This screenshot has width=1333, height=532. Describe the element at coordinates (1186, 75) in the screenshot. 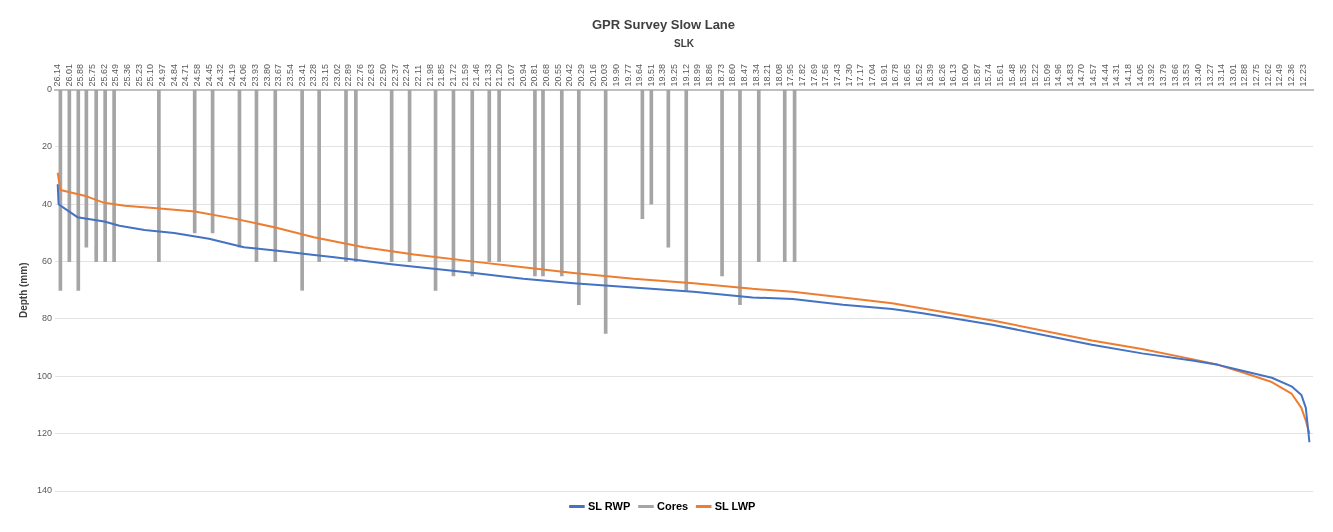

I see `x-tick-label: 13.53` at that location.